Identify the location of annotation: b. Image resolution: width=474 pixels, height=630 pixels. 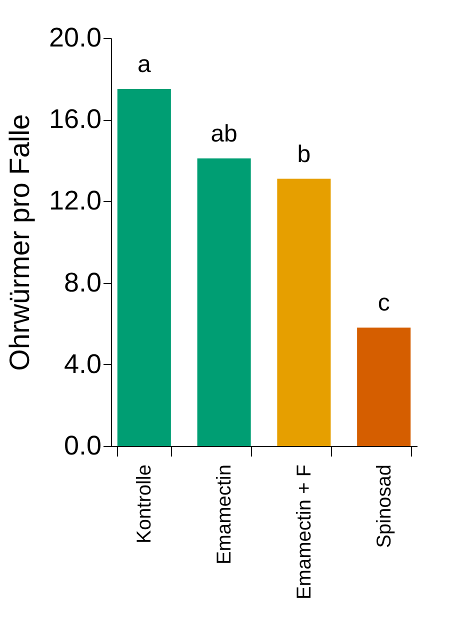
(304, 154).